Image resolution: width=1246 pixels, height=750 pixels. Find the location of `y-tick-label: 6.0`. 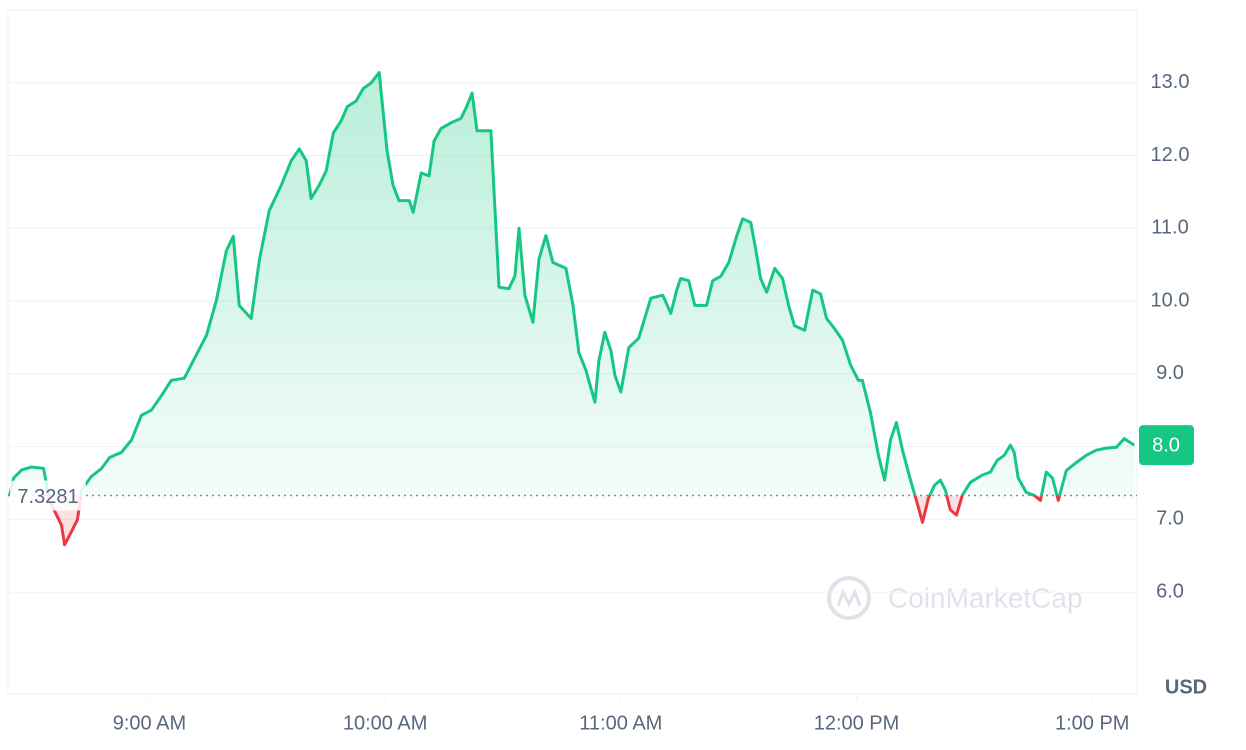

y-tick-label: 6.0 is located at coordinates (1170, 591).